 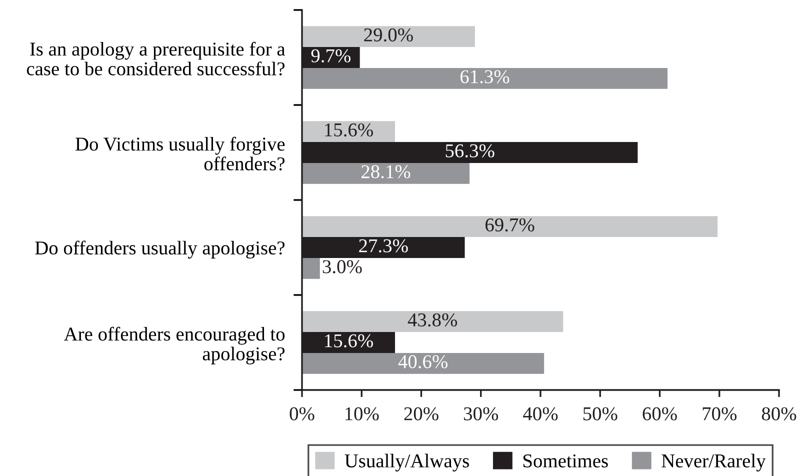 I want to click on data-label: 28.1%, so click(x=386, y=171).